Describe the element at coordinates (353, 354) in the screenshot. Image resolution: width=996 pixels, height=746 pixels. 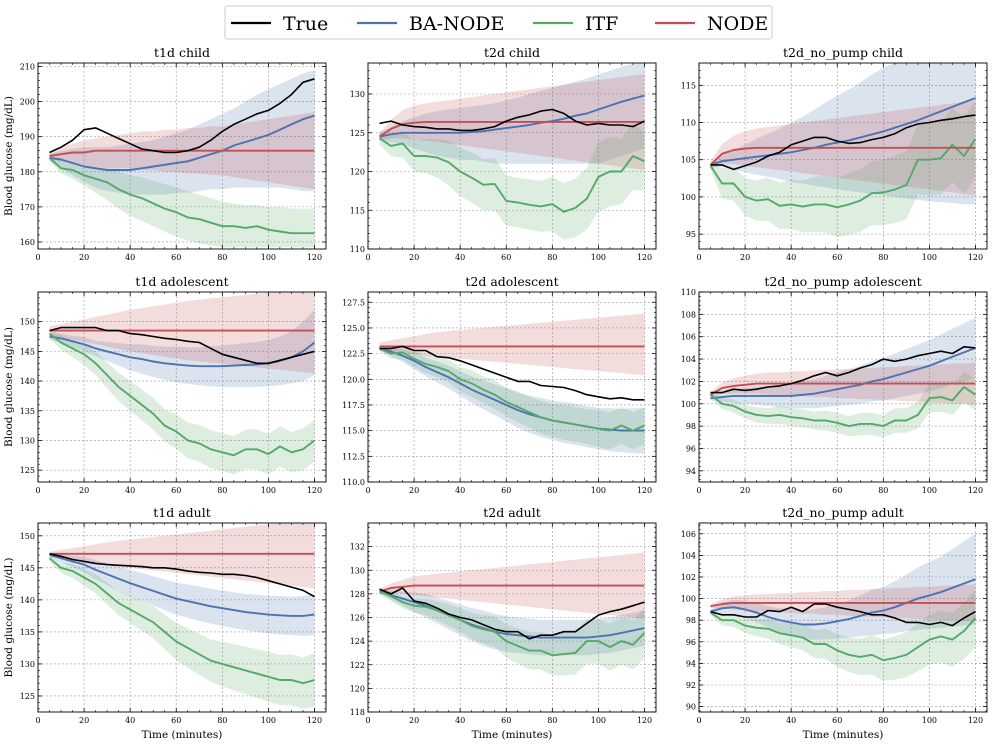
I see `y-tick-label: 122.5` at that location.